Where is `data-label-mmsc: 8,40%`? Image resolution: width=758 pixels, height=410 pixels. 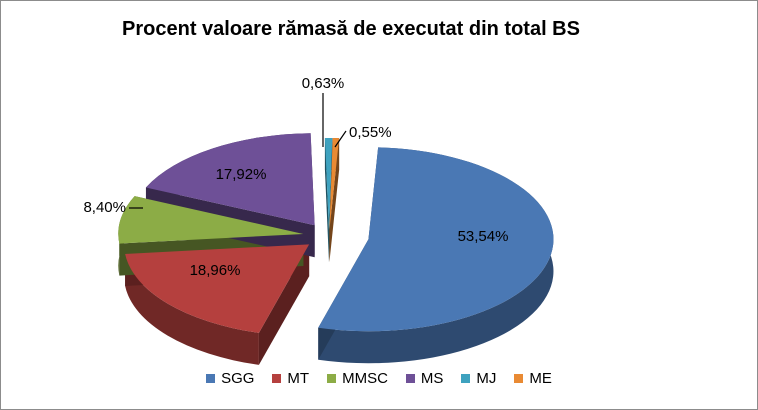 data-label-mmsc: 8,40% is located at coordinates (104, 207).